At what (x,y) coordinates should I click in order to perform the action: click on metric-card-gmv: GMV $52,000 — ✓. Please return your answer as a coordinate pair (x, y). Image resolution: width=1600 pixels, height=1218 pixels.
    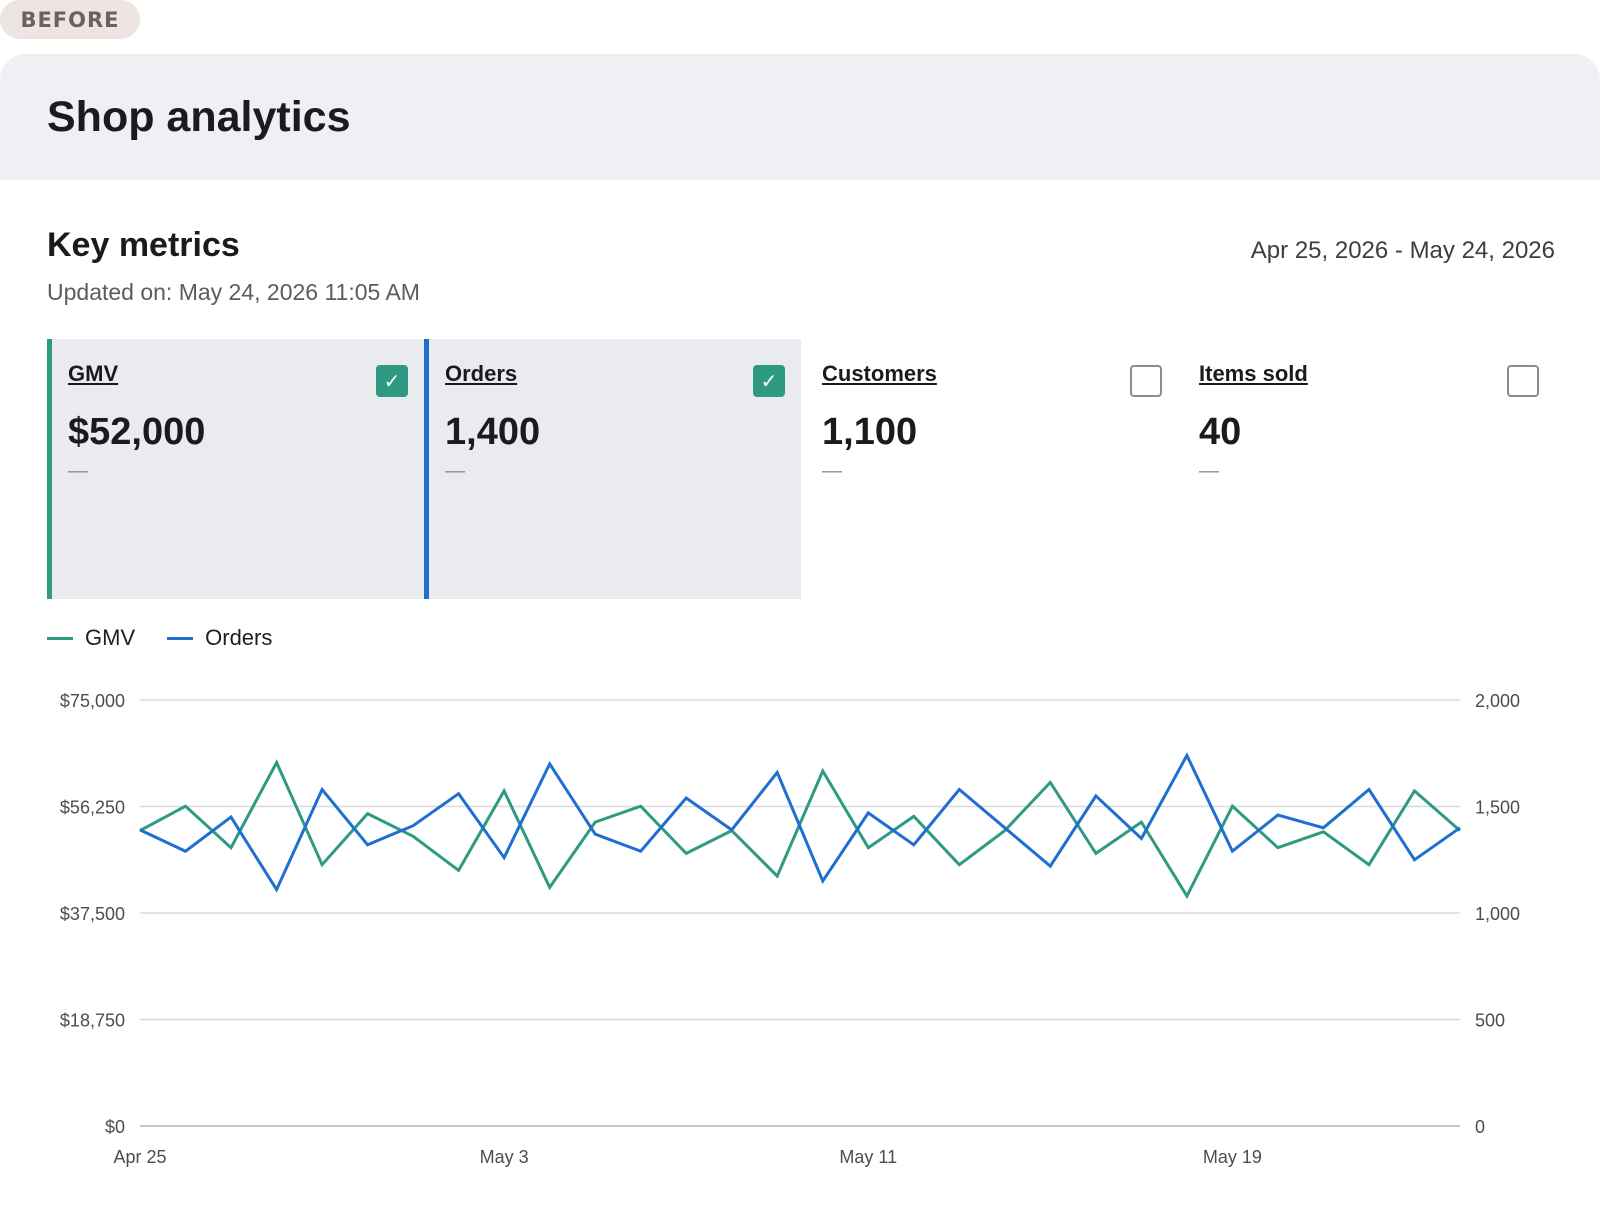
    Looking at the image, I should click on (235, 469).